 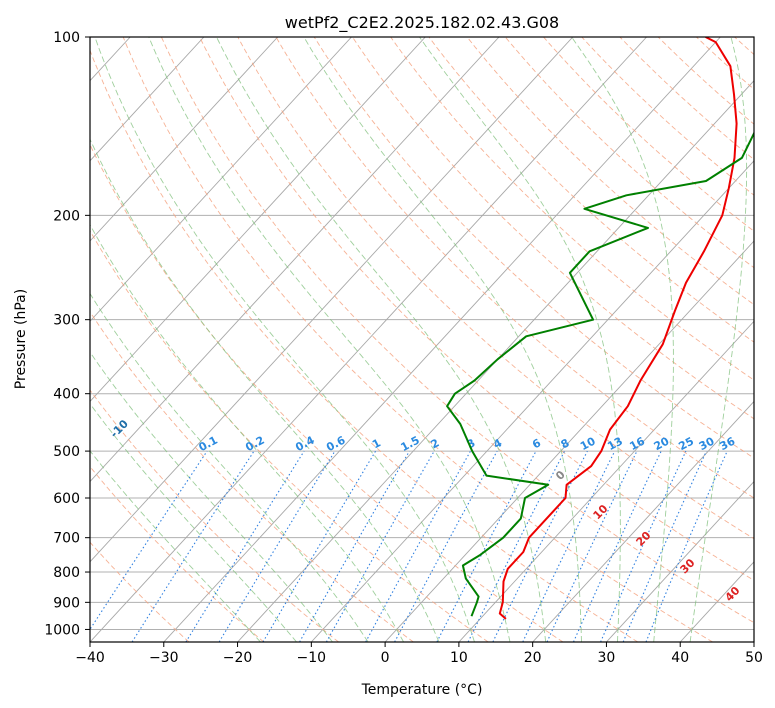 I want to click on y-tick-label: 400, so click(x=66, y=395).